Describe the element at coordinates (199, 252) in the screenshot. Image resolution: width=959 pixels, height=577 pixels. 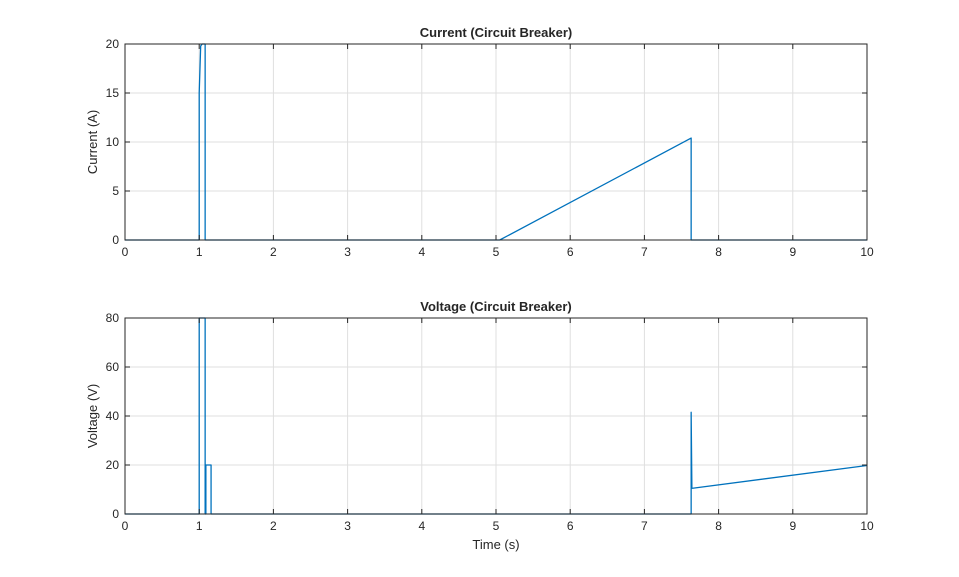
I see `current-x-tick-label: 1` at that location.